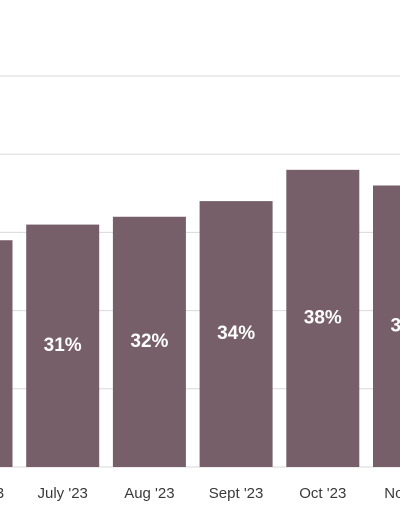  Describe the element at coordinates (2, 493) in the screenshot. I see `x-tick-label: June '23` at that location.